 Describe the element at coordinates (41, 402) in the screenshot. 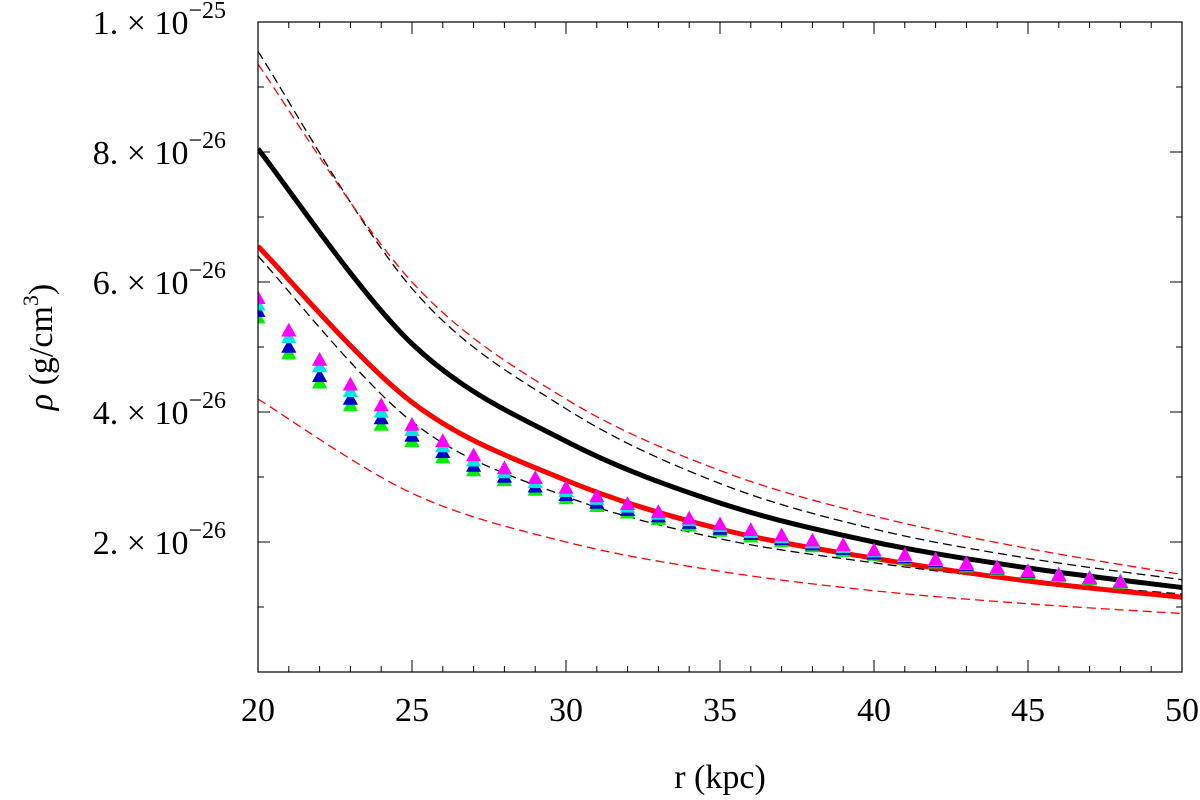

I see `y-axis-label-symbol: ρ` at that location.